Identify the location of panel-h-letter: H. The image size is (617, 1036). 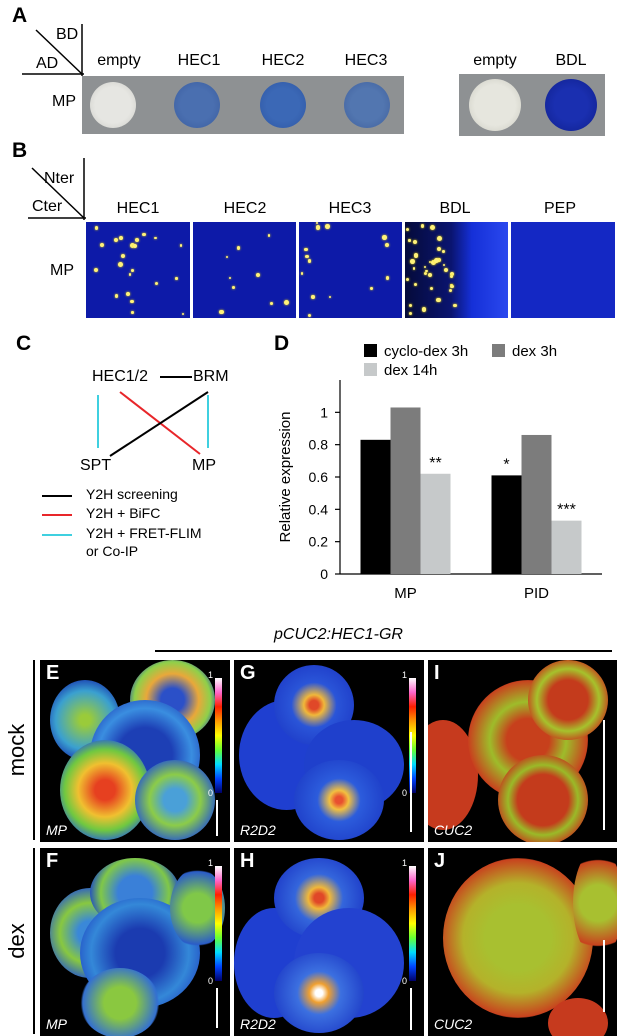
(247, 861).